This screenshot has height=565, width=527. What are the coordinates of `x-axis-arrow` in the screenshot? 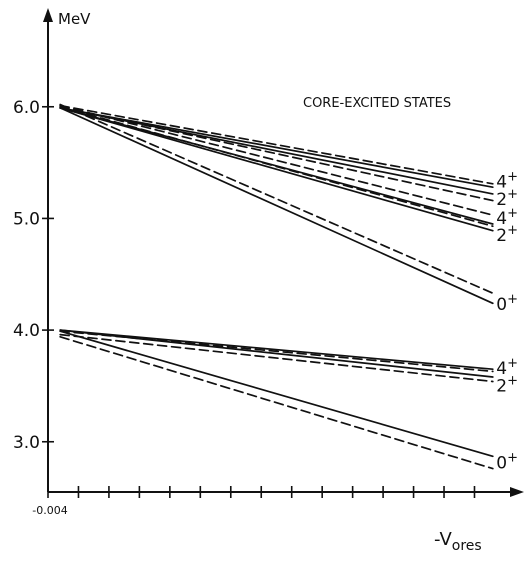 It's located at (517, 492).